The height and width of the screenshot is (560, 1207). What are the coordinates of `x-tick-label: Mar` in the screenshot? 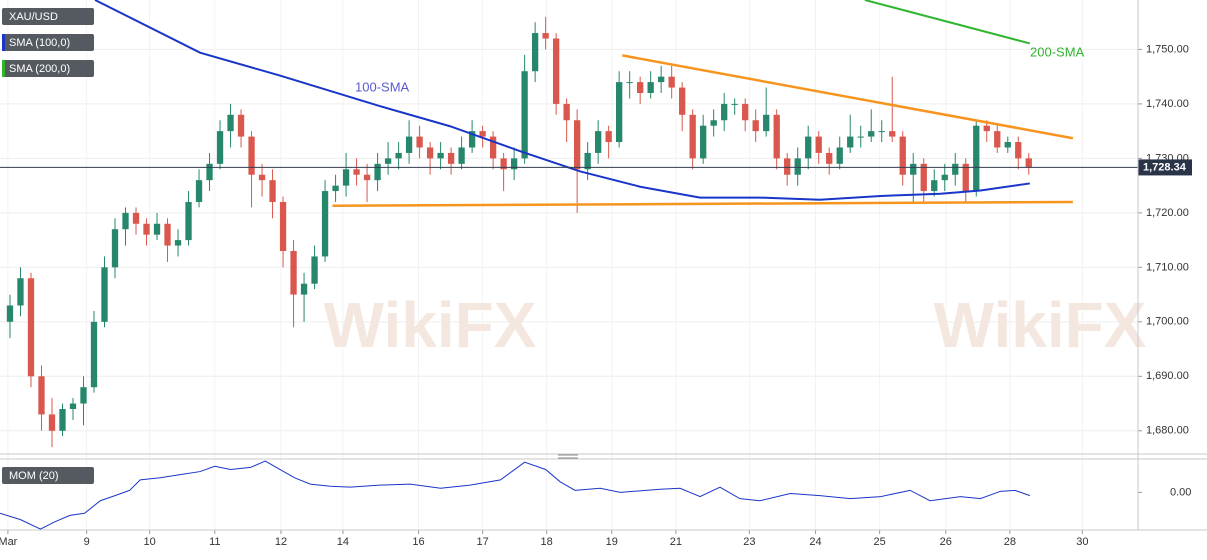 It's located at (9, 542).